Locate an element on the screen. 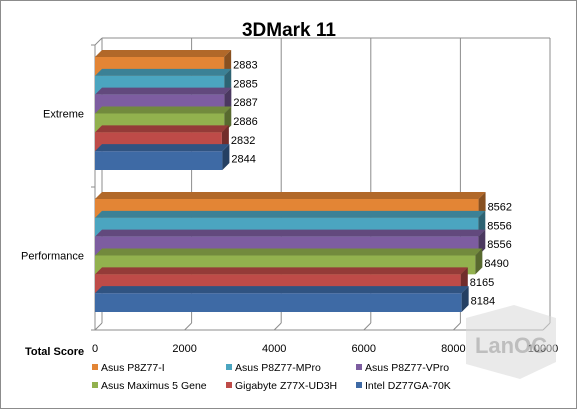 The height and width of the screenshot is (409, 577). watermark-logo: LanOC is located at coordinates (511, 342).